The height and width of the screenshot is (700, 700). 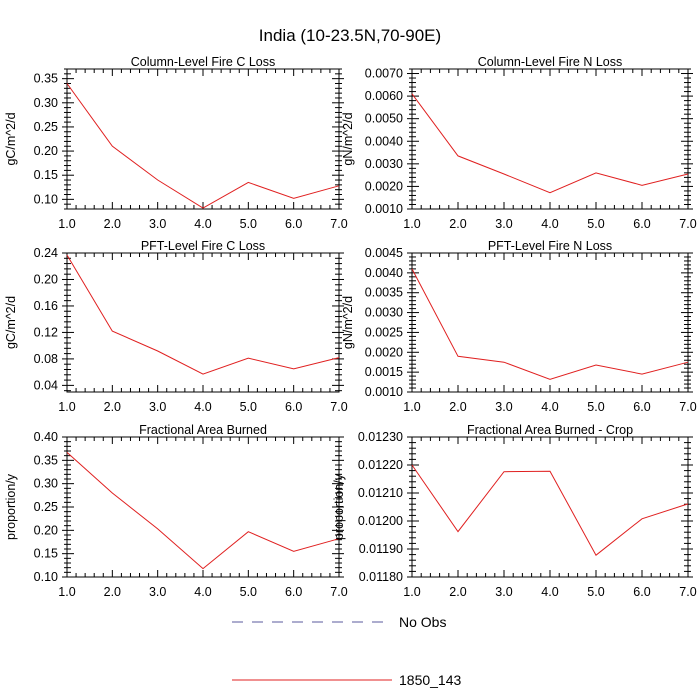 I want to click on y-tick-label: 0.08, so click(x=46, y=359).